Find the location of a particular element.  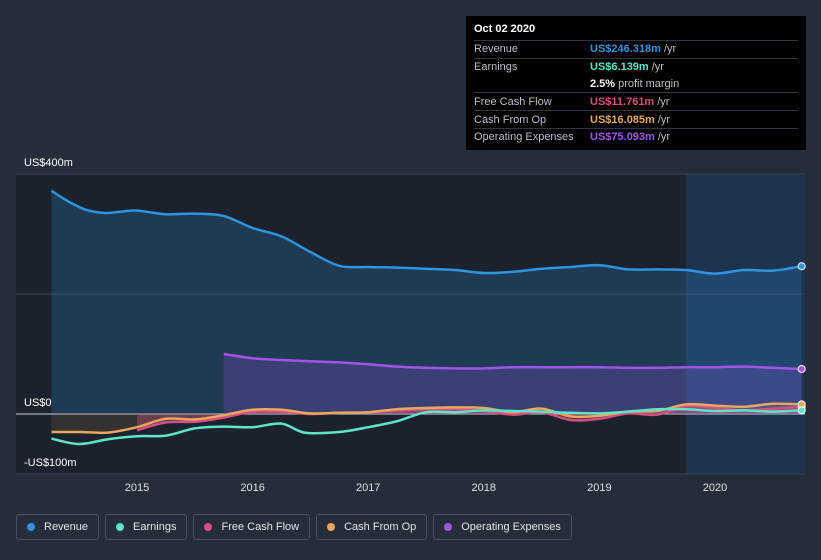

legend-label: Operating Expenses is located at coordinates (511, 527).